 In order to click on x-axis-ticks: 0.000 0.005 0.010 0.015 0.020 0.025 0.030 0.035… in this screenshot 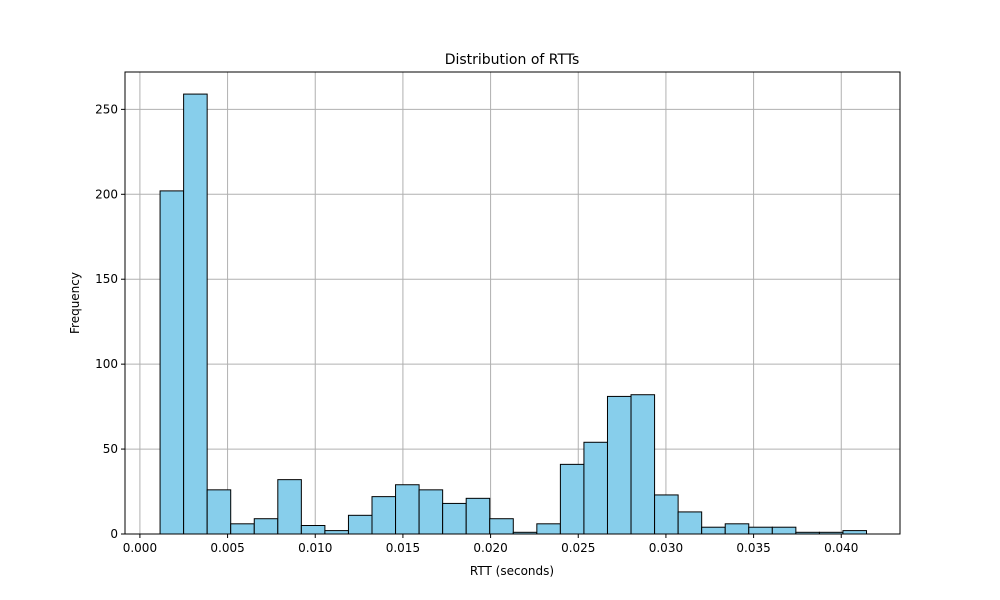, I will do `click(490, 544)`.